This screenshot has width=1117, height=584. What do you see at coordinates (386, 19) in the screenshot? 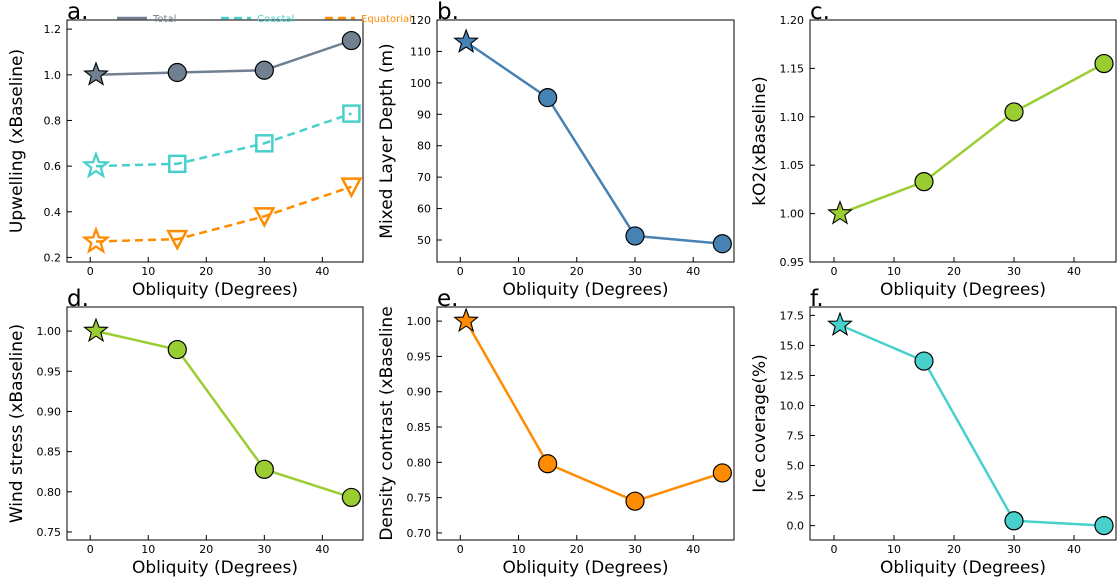
I see `legend-label: Equatorial` at bounding box center [386, 19].